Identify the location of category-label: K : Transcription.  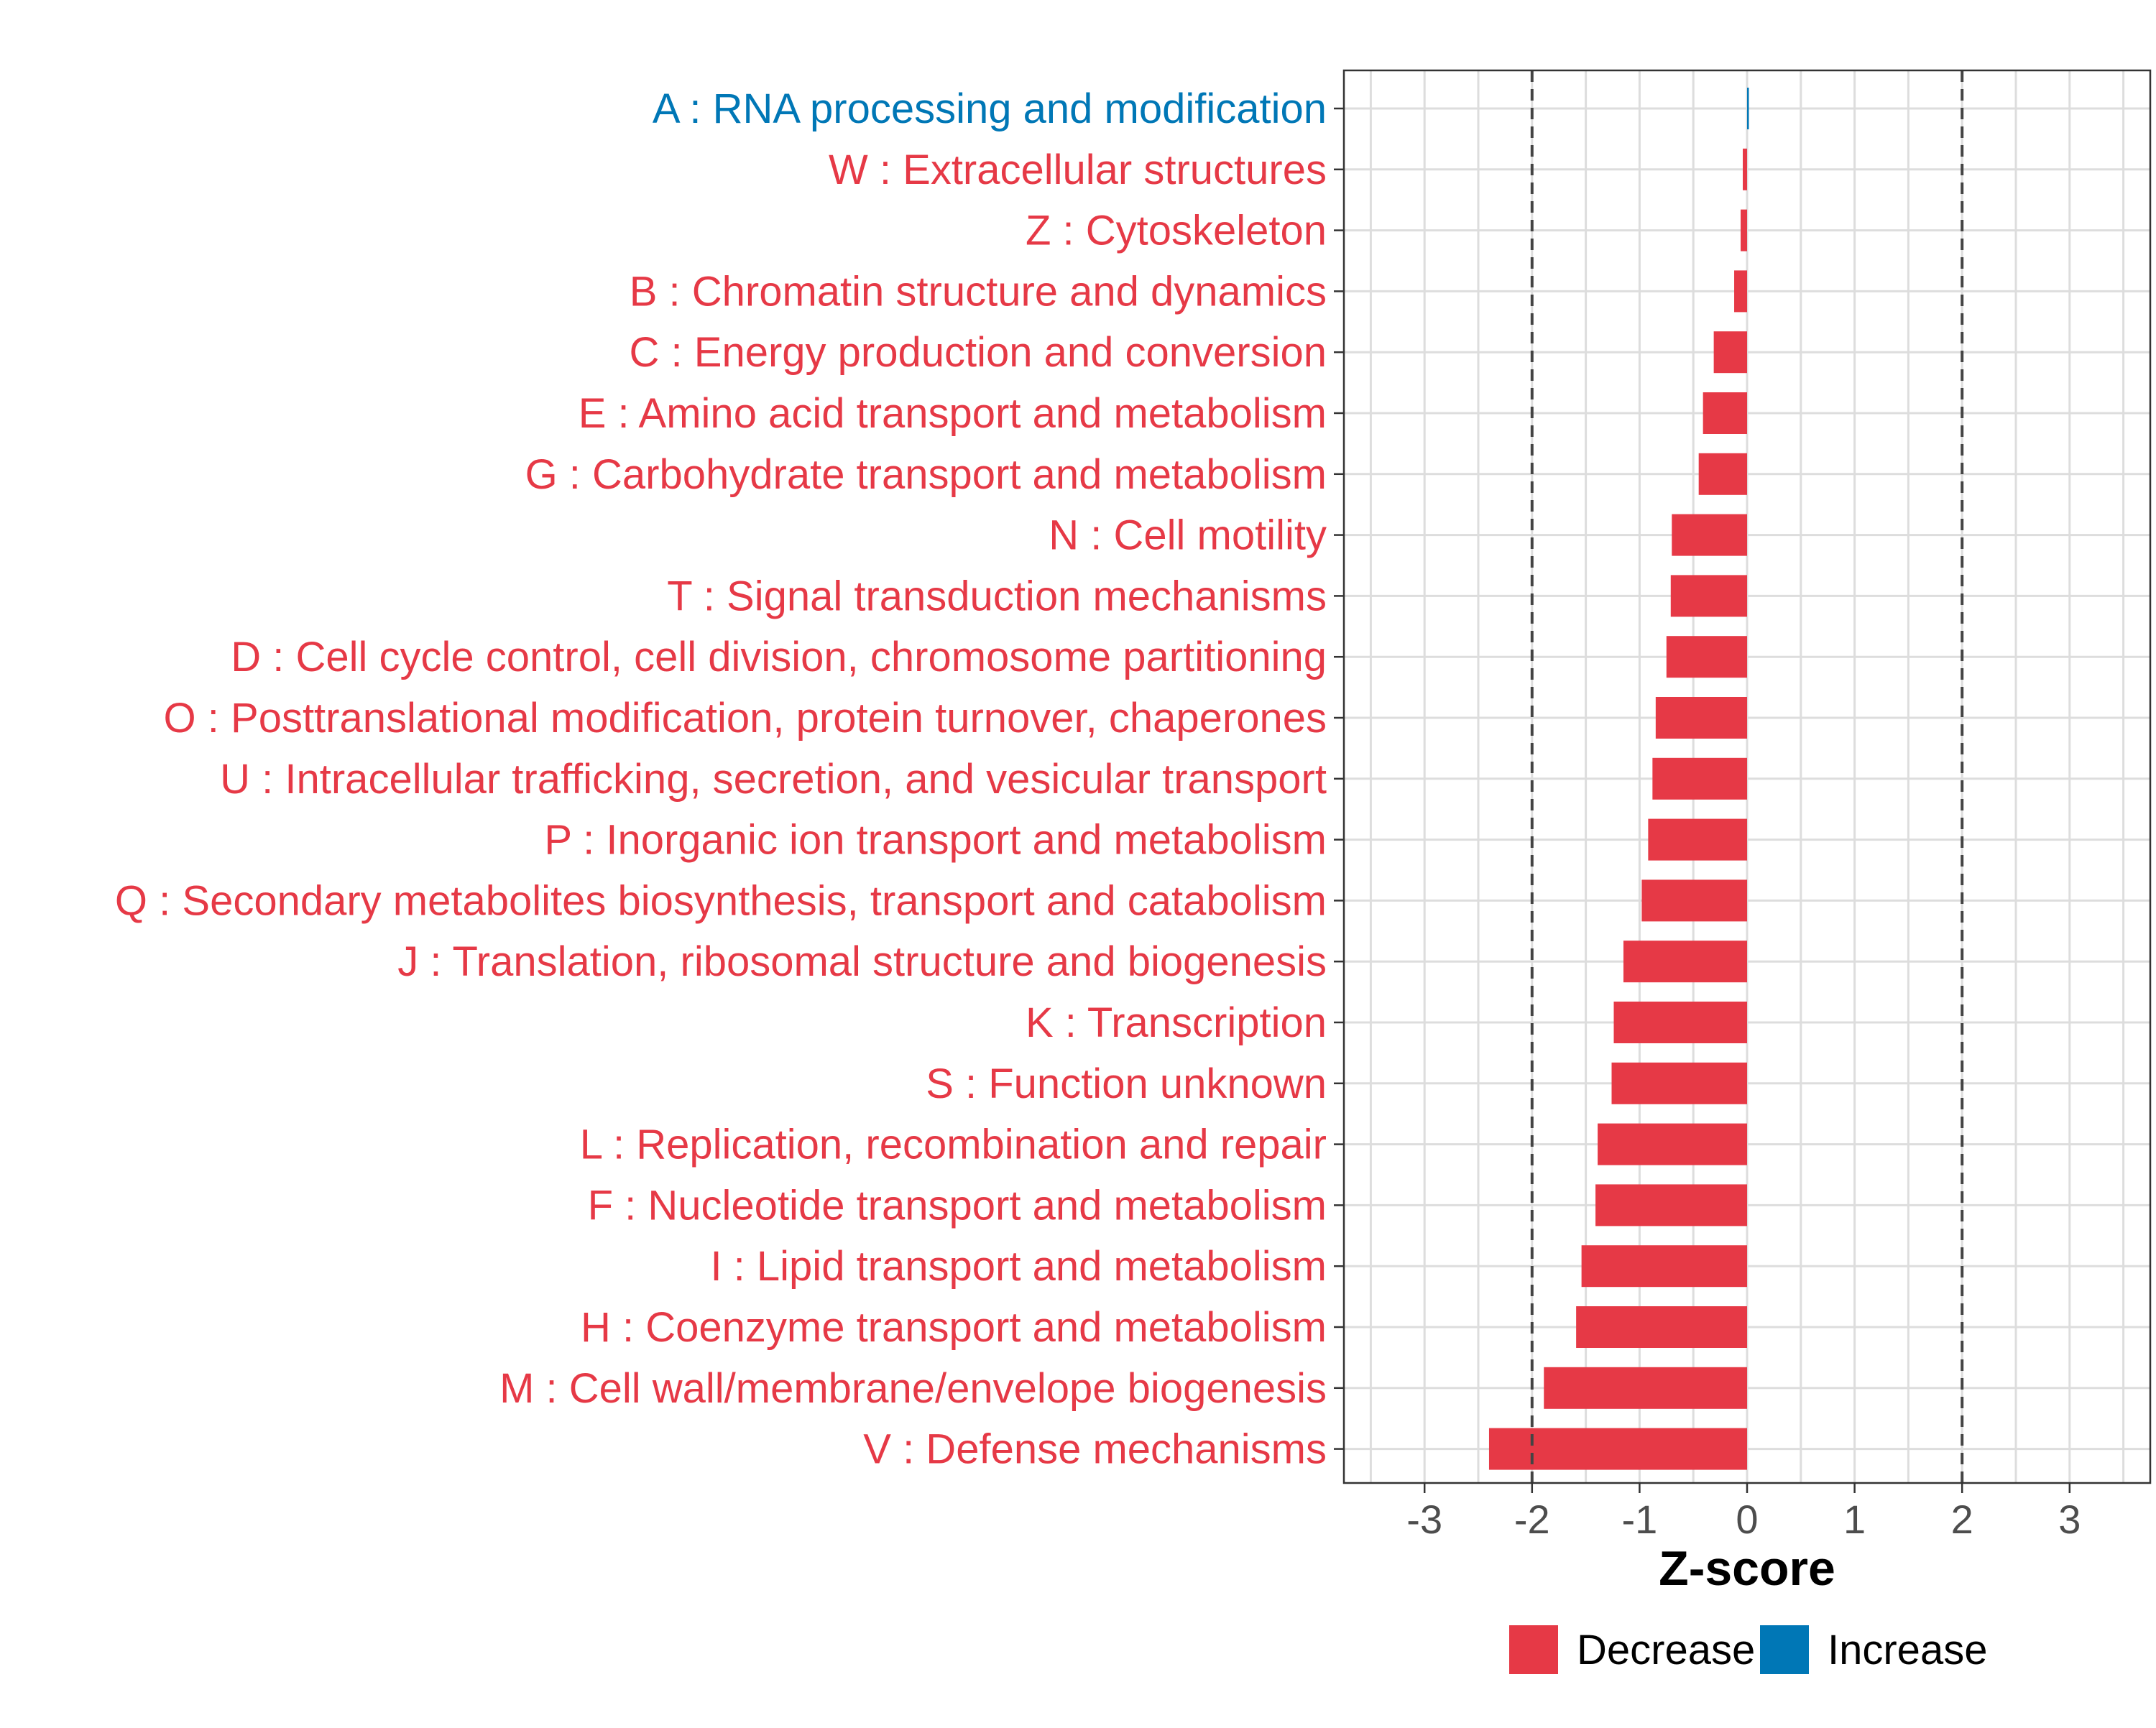
(1176, 1023).